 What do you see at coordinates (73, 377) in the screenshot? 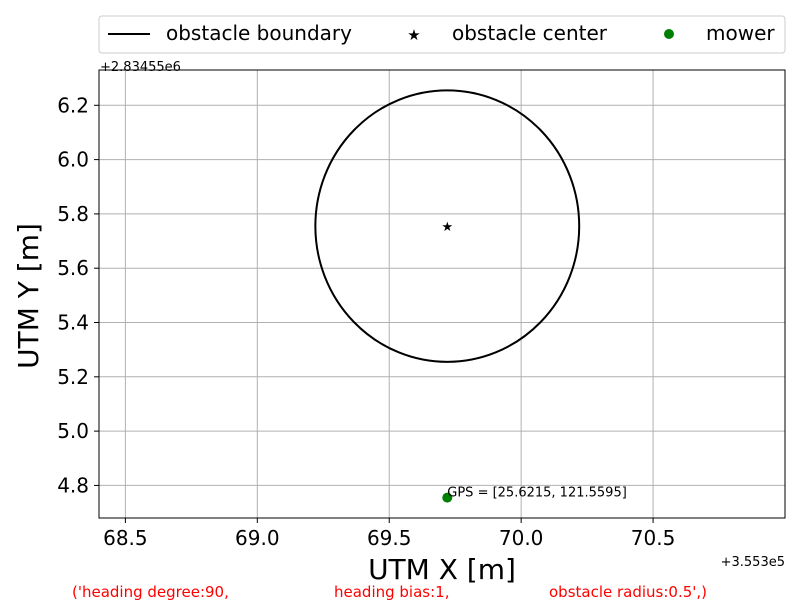
I see `y-tick-label: 5.2` at bounding box center [73, 377].